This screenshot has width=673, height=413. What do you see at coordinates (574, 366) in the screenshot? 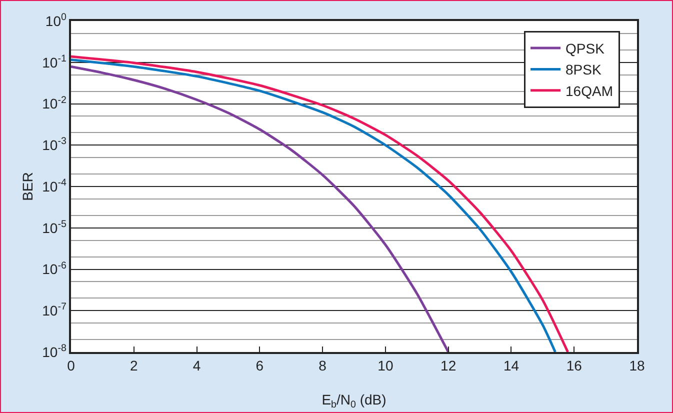
I see `x-tick-label: 16` at bounding box center [574, 366].